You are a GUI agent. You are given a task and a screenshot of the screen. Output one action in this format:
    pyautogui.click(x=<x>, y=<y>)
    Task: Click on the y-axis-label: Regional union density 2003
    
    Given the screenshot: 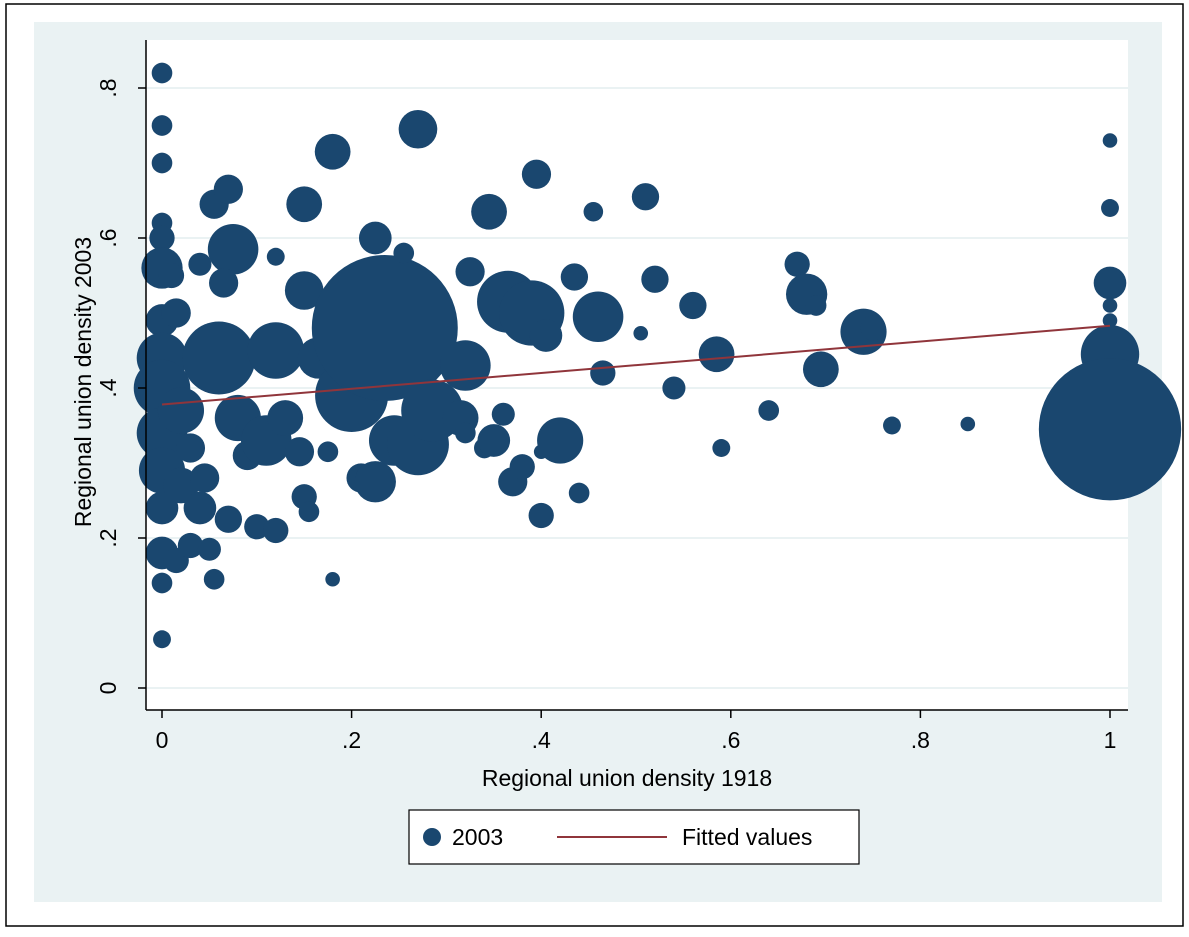 What is the action you would take?
    pyautogui.click(x=83, y=382)
    